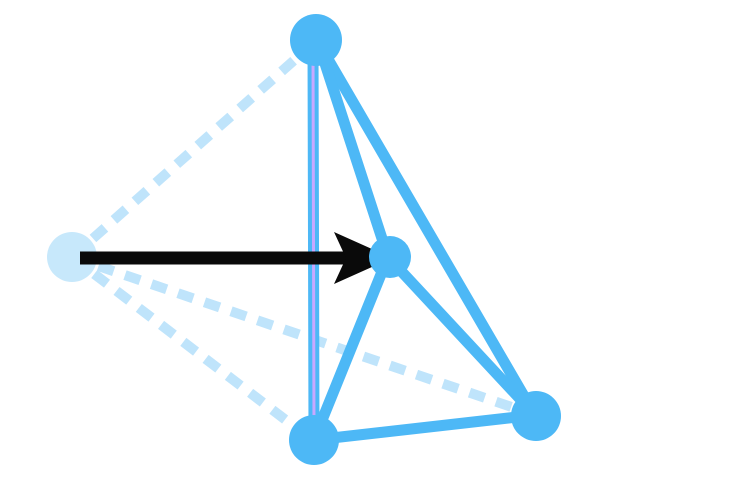 Image resolution: width=733 pixels, height=488 pixels. I want to click on edge-moved-bottom, so click(351, 348).